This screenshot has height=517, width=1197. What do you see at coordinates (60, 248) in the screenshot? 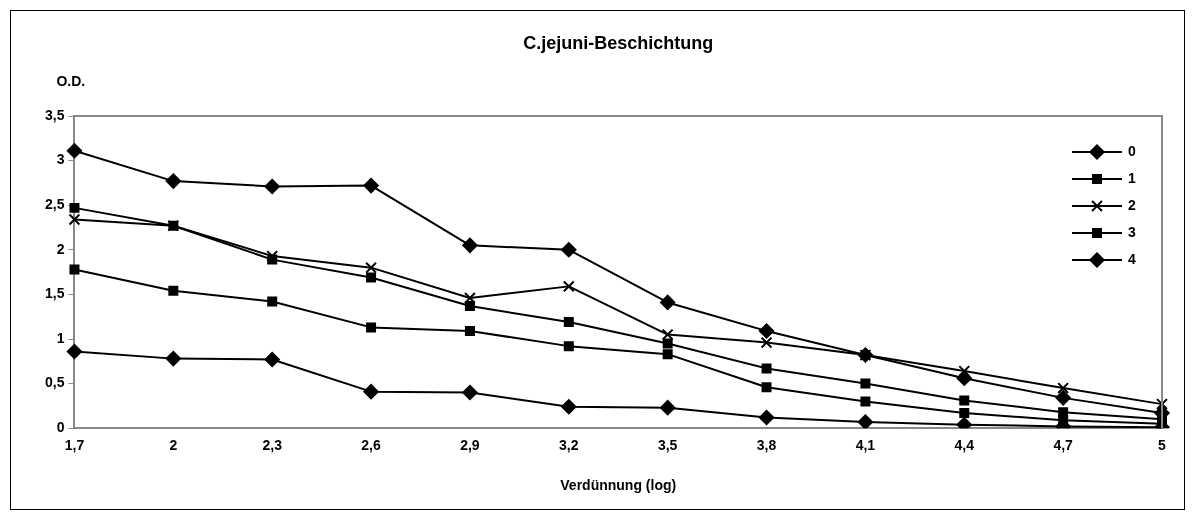
I see `y-tick-label: 2` at bounding box center [60, 248].